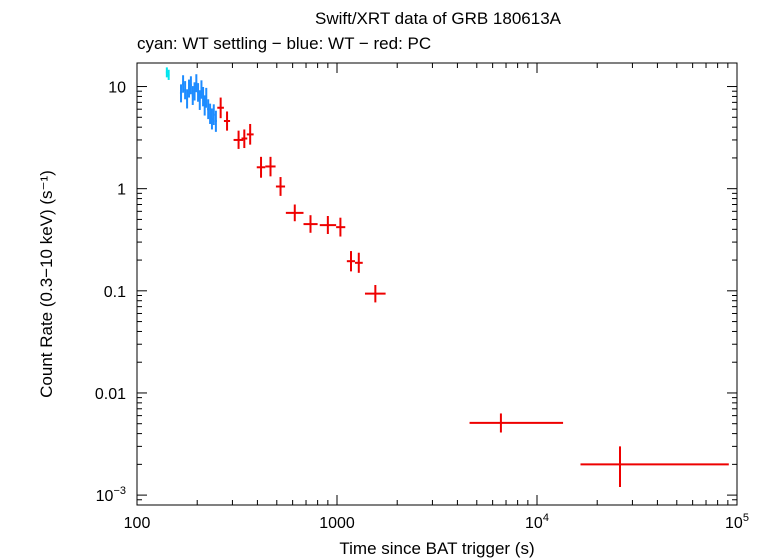  I want to click on x-axis-label: Time since BAT trigger (s), so click(436, 548).